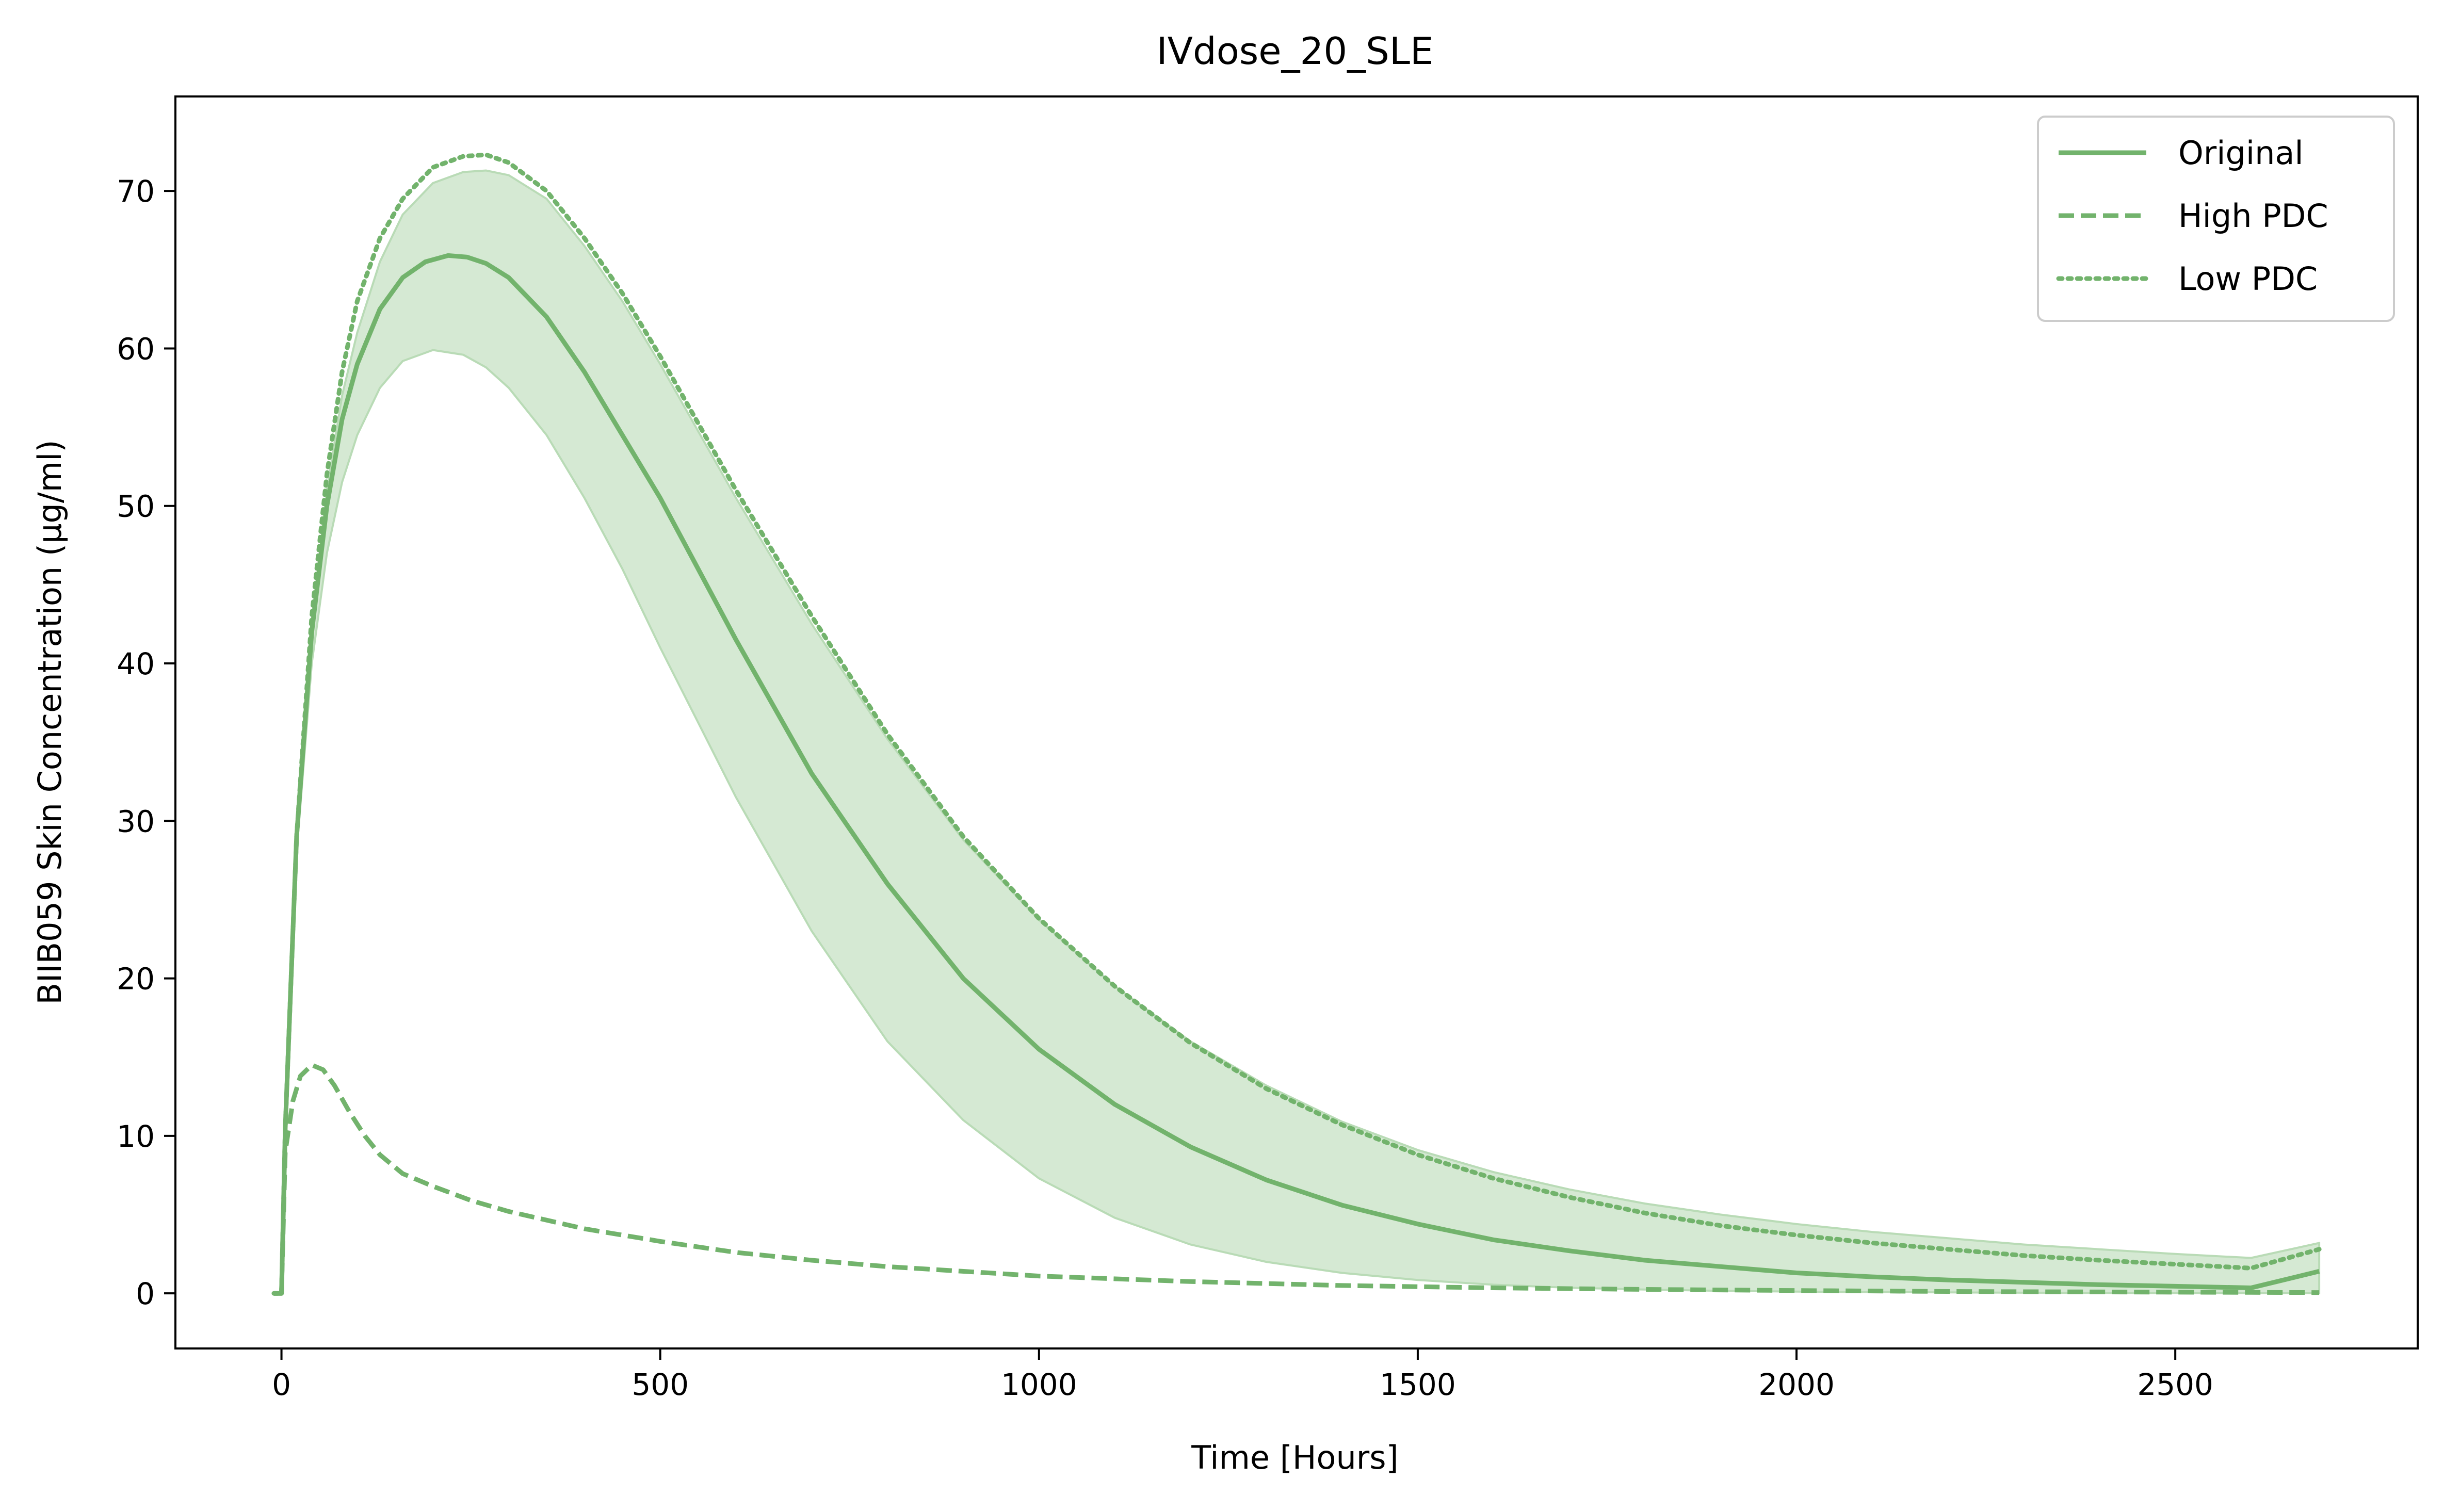 The height and width of the screenshot is (1512, 2444). Describe the element at coordinates (136, 1136) in the screenshot. I see `y-tick-label: 10` at that location.